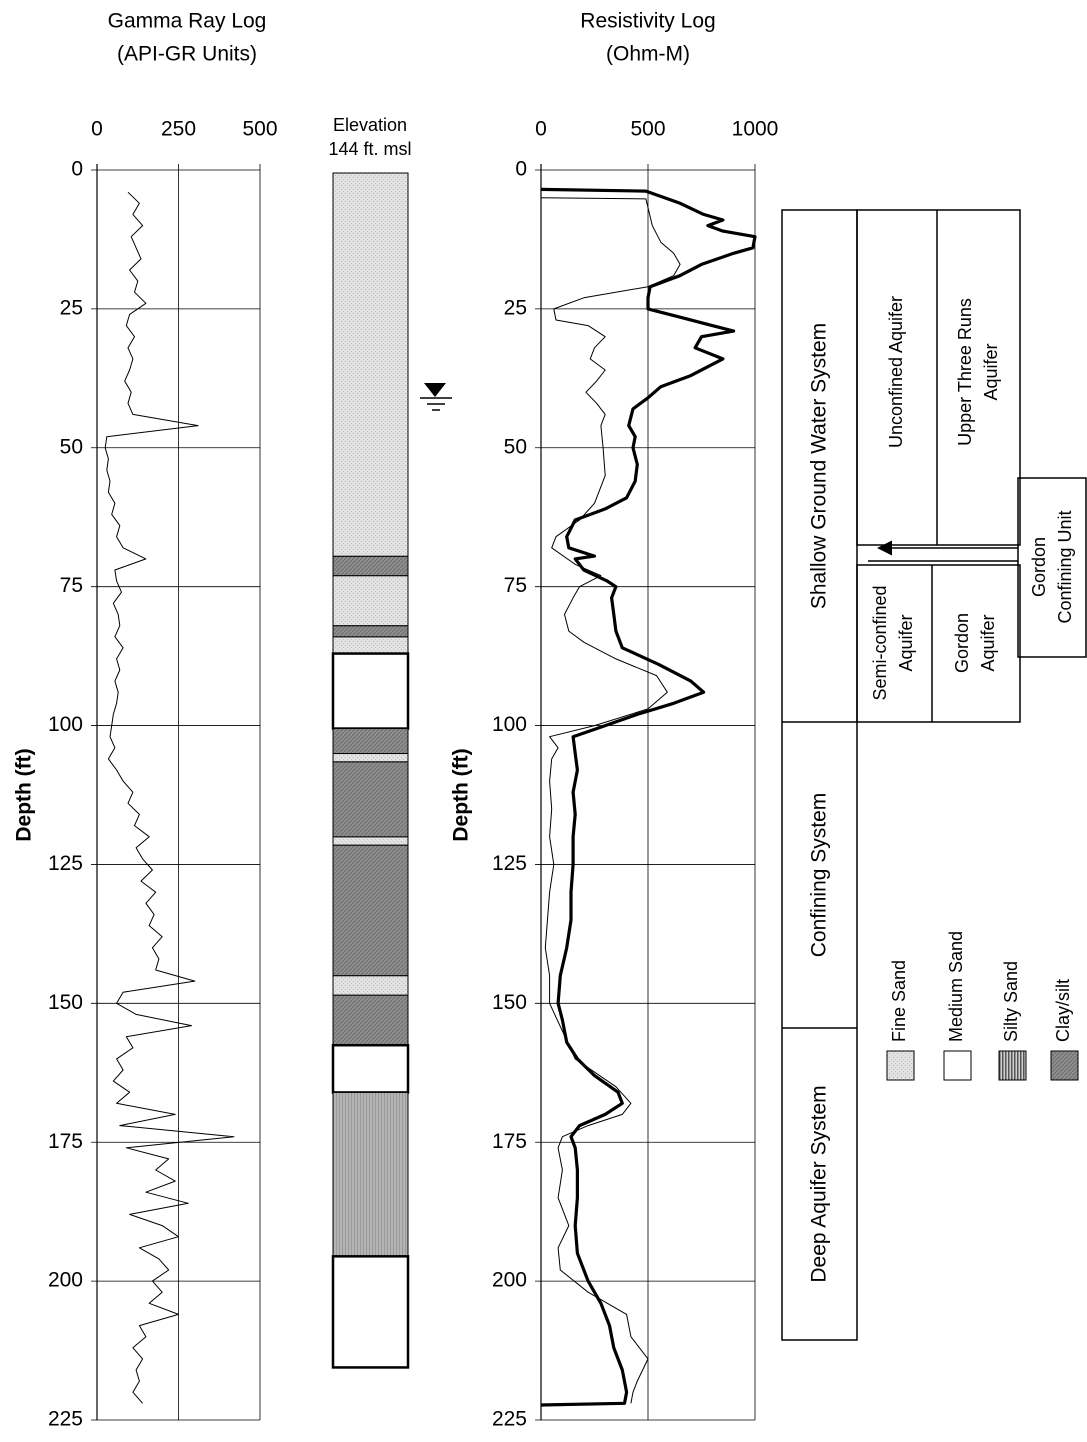  I want to click on x-tick-label: 250, so click(178, 129).